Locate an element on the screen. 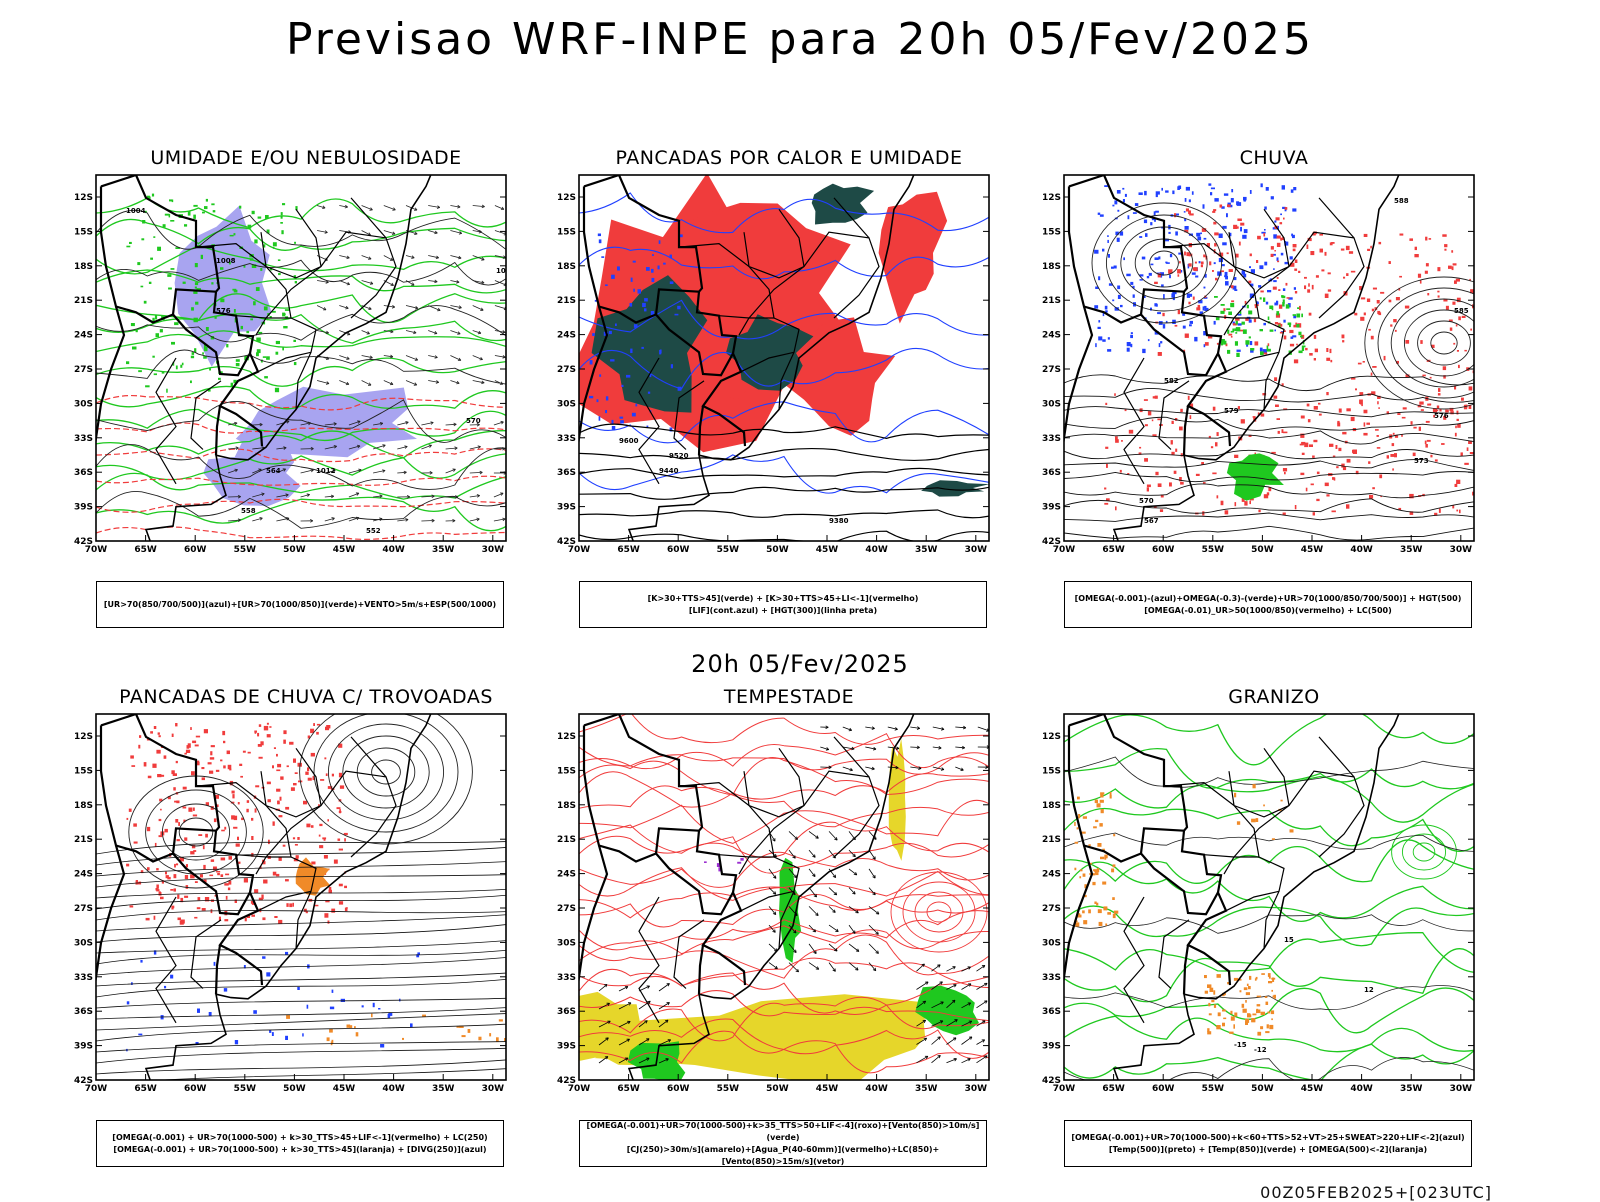 Image resolution: width=1600 pixels, height=1202 pixels. hgt500-contour is located at coordinates (1269, 412).